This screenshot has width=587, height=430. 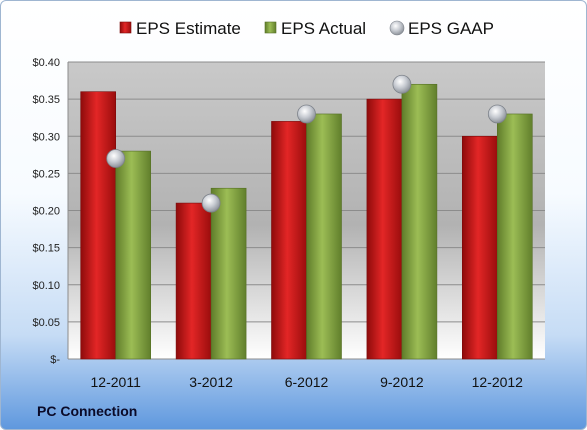 What do you see at coordinates (46, 323) in the screenshot?
I see `y-tick-label: $0.05` at bounding box center [46, 323].